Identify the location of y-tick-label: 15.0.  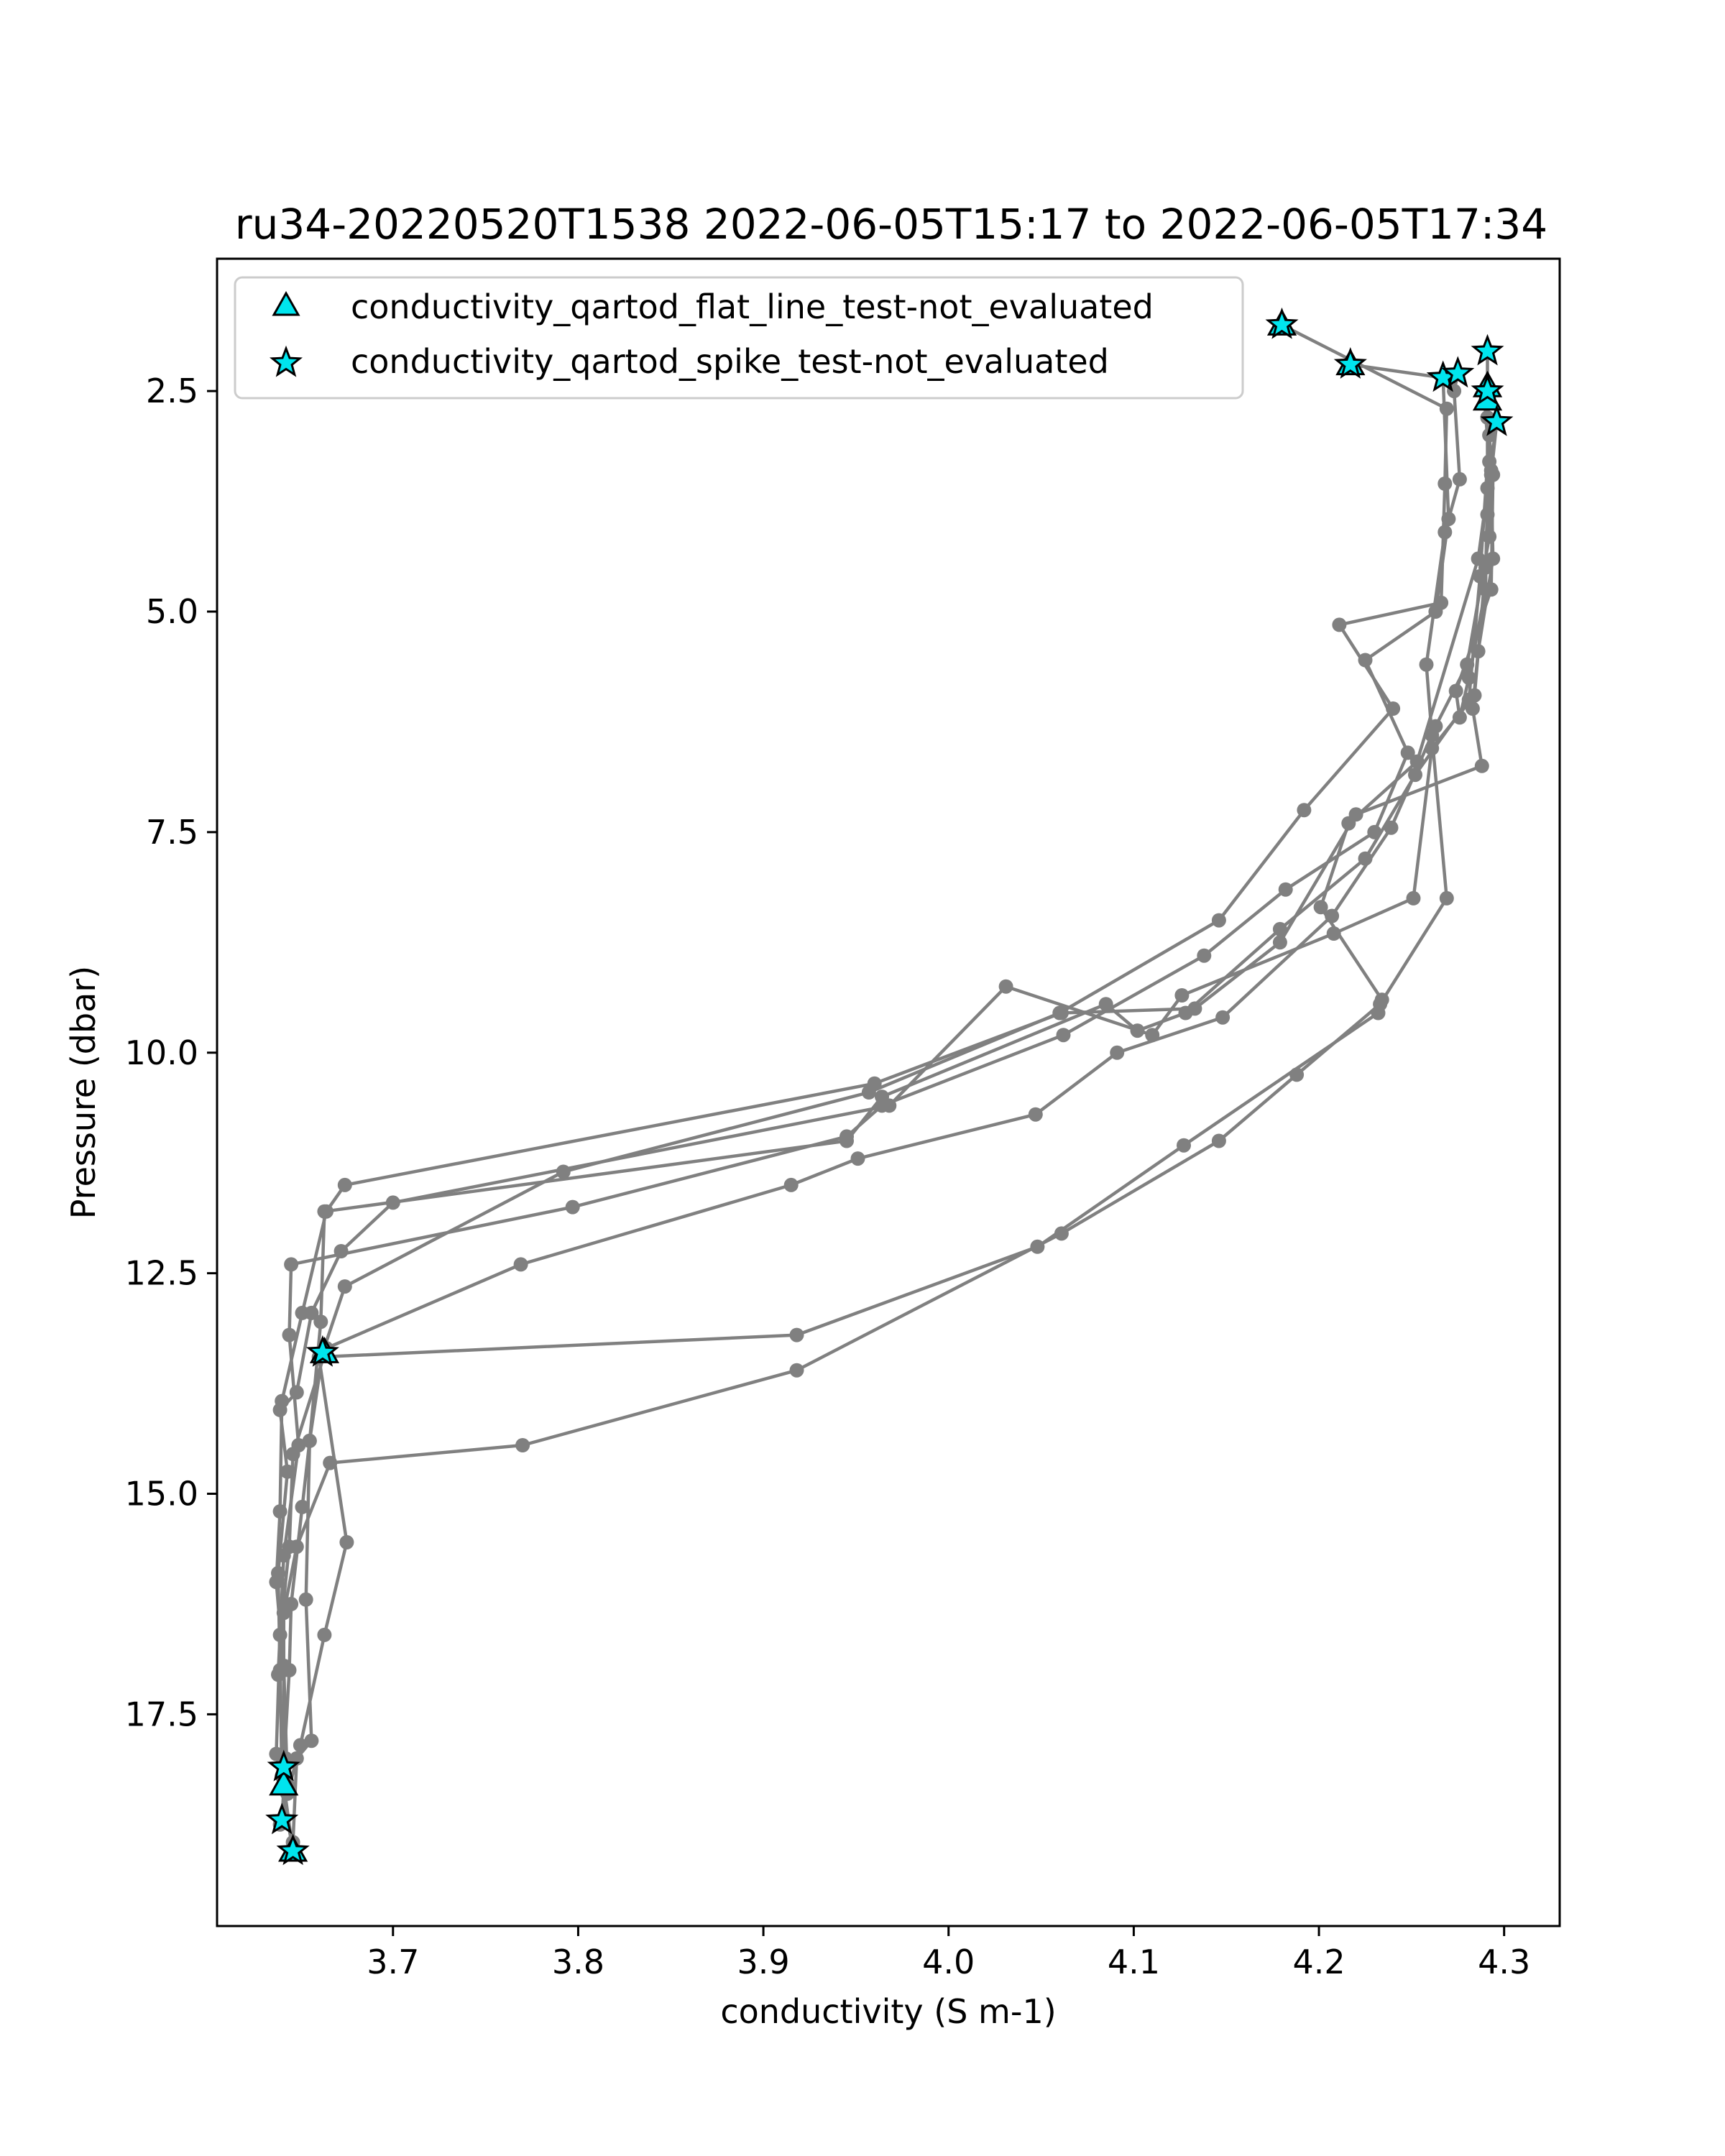
(161, 1494).